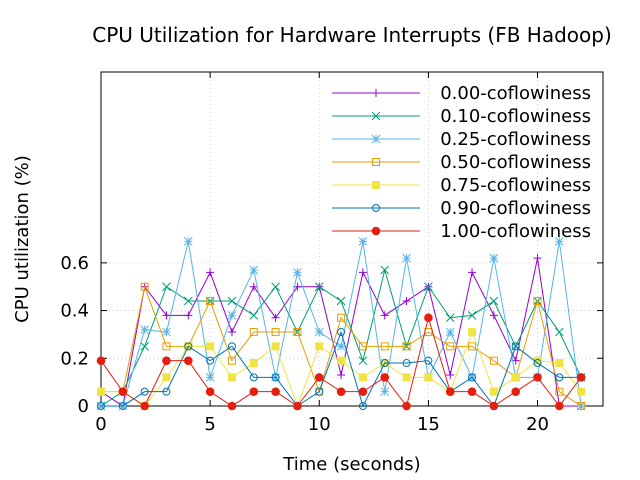  I want to click on y-tick-label: 0.6, so click(74, 263).